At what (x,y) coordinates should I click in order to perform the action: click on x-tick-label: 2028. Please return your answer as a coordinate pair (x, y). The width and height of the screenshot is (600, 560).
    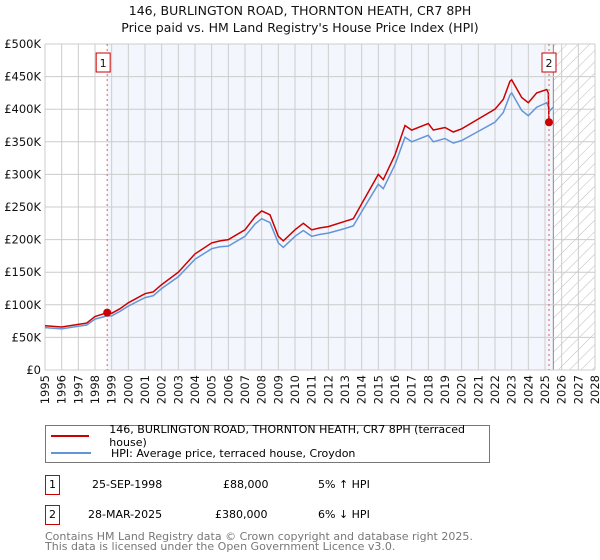
    Looking at the image, I should click on (594, 389).